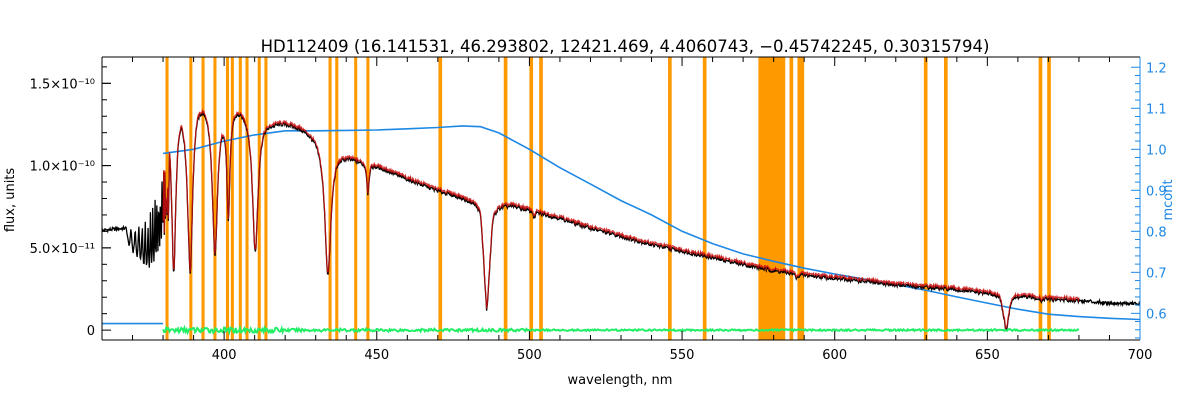 The image size is (1200, 404). I want to click on residual-layer, so click(621, 330).